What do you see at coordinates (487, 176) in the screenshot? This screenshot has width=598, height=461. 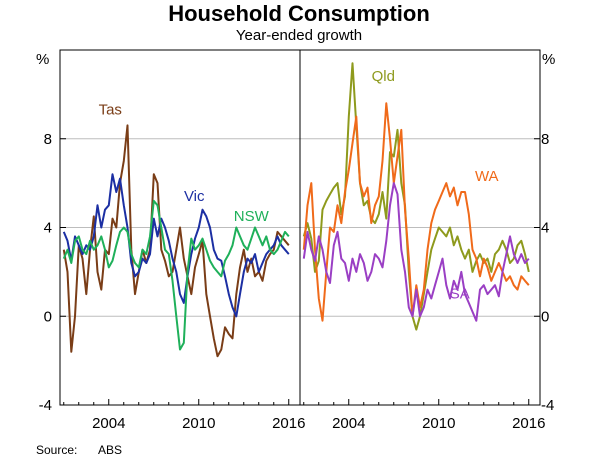 I see `series-label-wa: WA` at bounding box center [487, 176].